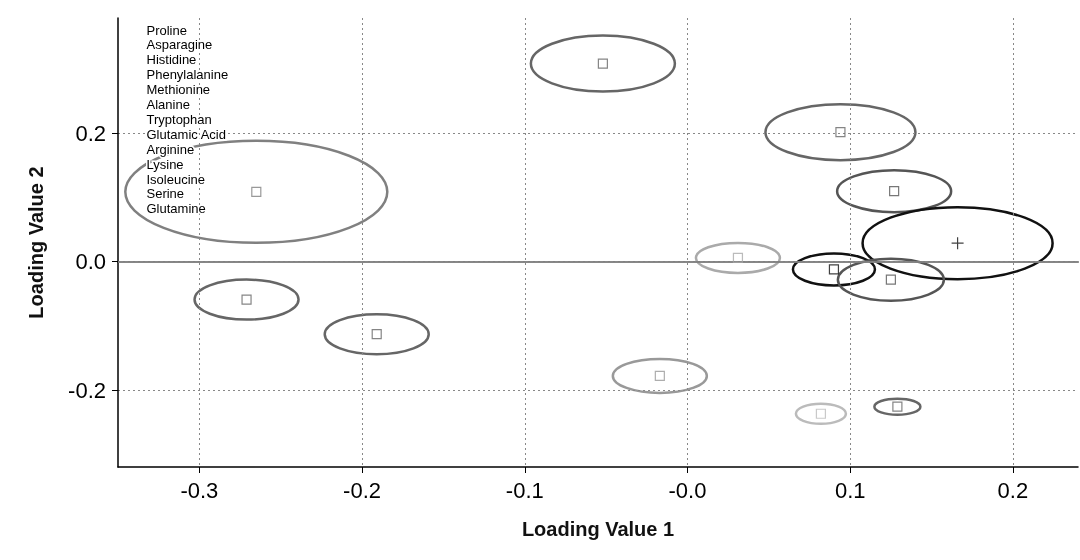 This screenshot has height=560, width=1080. I want to click on x-tick-label: 0.1, so click(850, 490).